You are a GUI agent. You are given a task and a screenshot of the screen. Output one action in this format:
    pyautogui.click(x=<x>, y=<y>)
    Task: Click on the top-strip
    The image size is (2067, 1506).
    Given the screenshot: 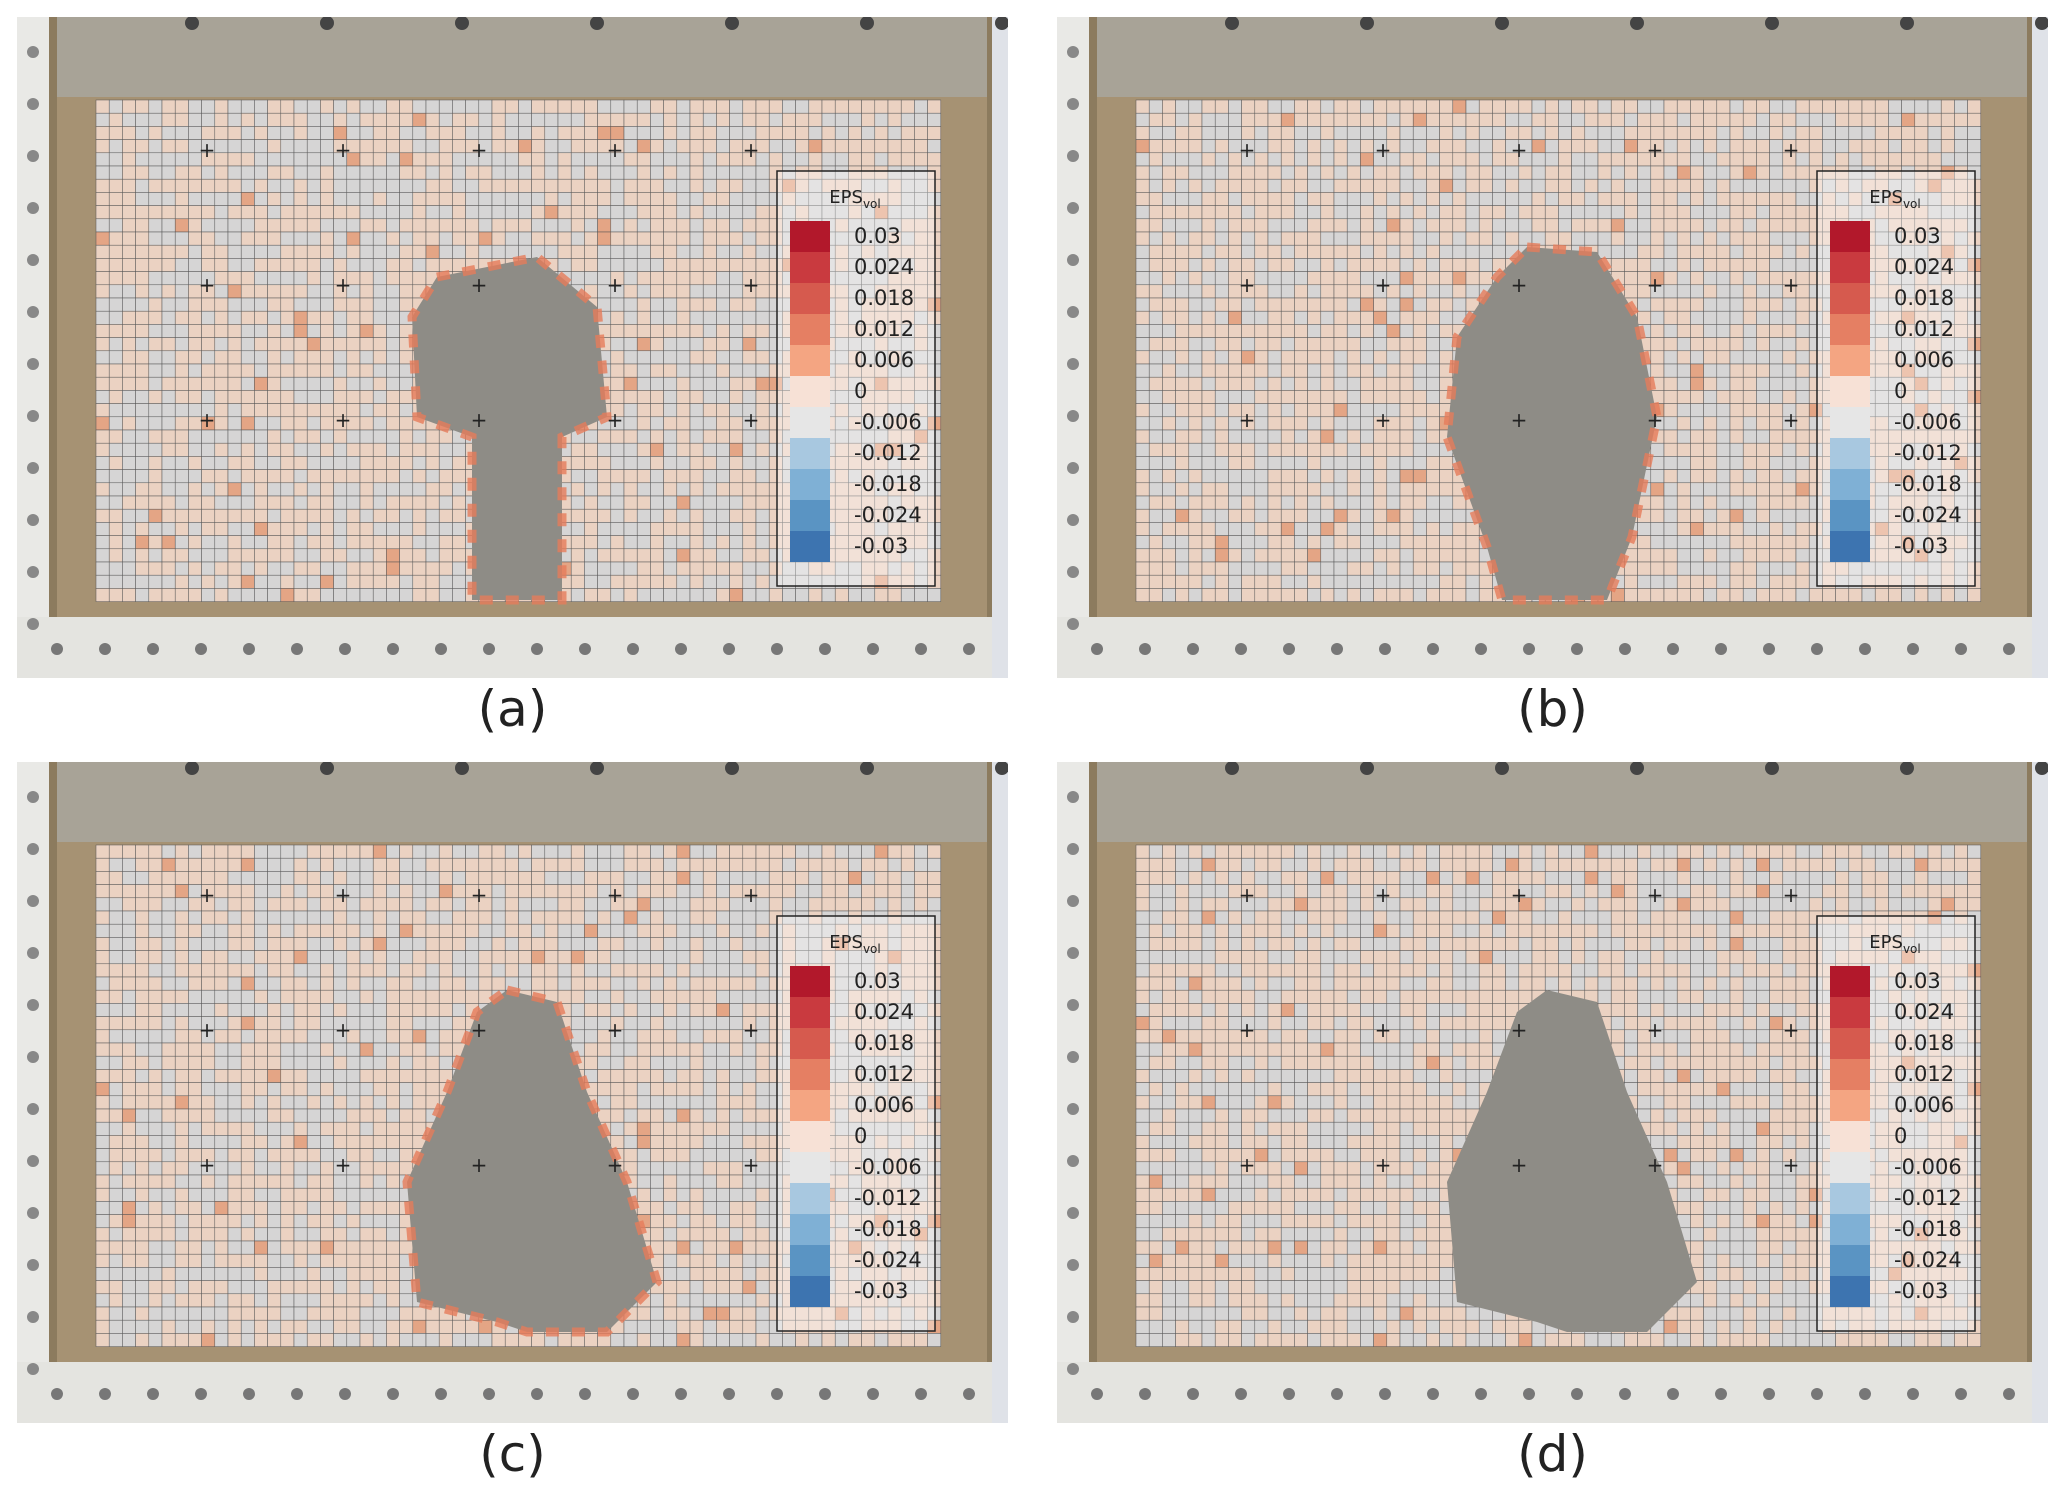 What is the action you would take?
    pyautogui.click(x=1562, y=57)
    